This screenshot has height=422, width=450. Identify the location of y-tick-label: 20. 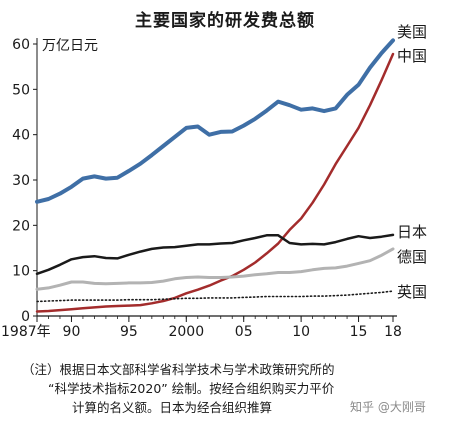
(21, 226).